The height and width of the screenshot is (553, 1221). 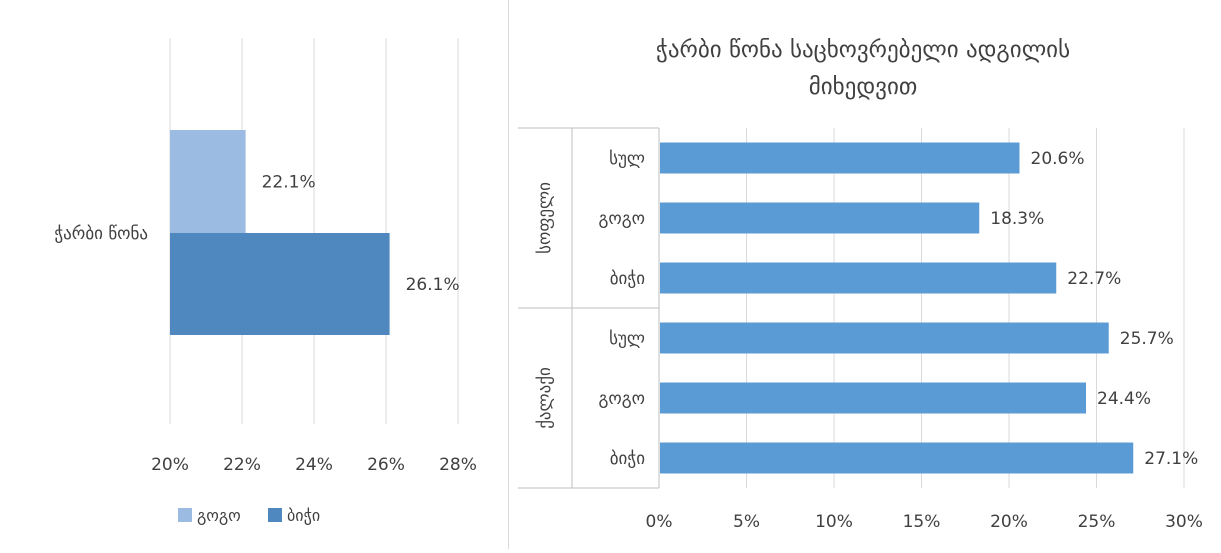 I want to click on x-tick-label: 0%, so click(x=659, y=522).